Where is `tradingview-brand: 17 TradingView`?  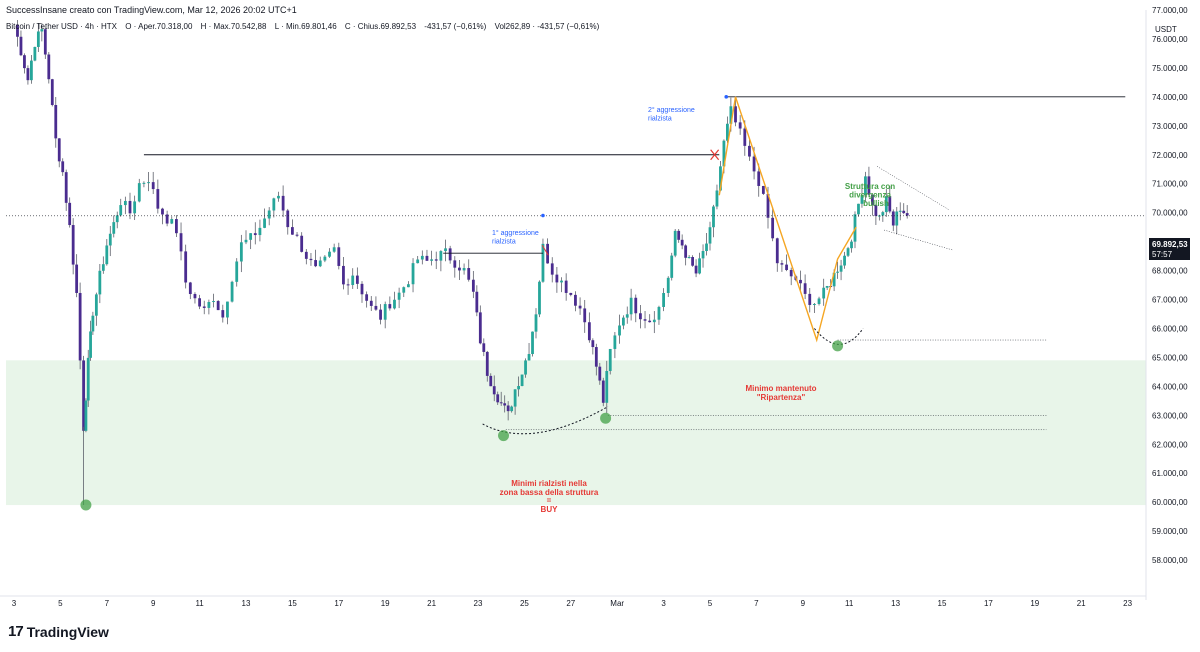
tradingview-brand: 17 TradingView is located at coordinates (58, 631).